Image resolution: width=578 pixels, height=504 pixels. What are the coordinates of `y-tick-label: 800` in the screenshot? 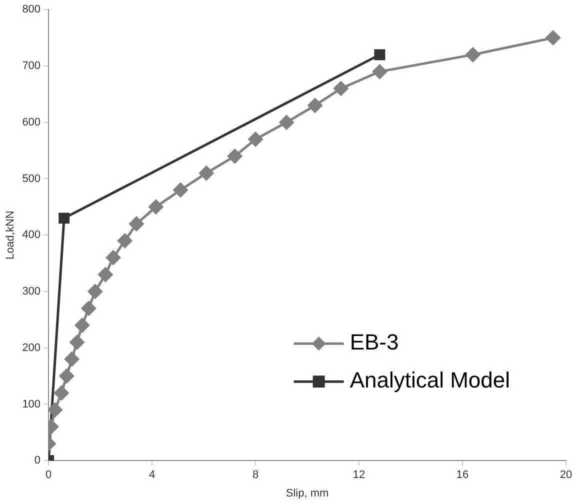 It's located at (31, 10).